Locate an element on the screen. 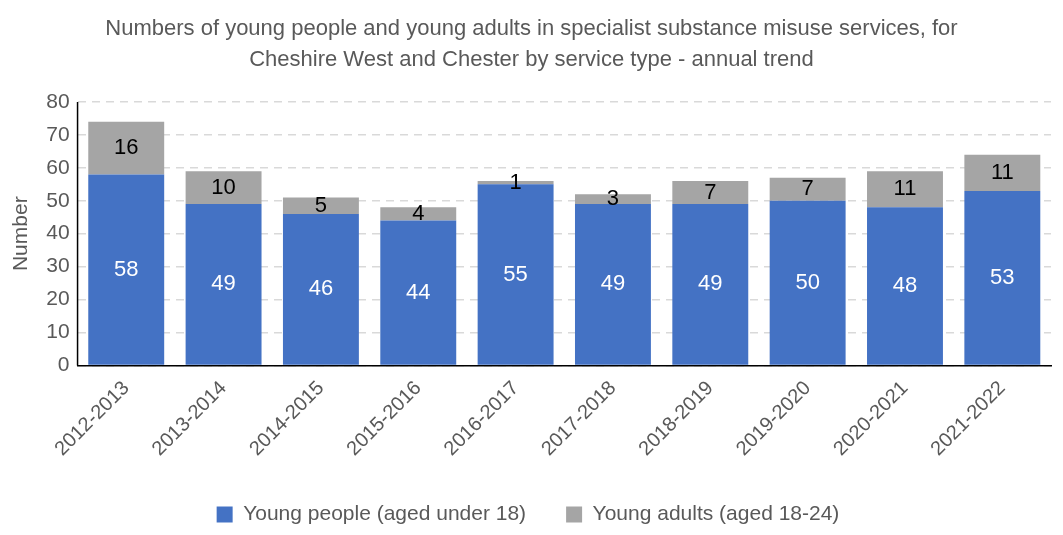  data-label: 44 is located at coordinates (418, 291).